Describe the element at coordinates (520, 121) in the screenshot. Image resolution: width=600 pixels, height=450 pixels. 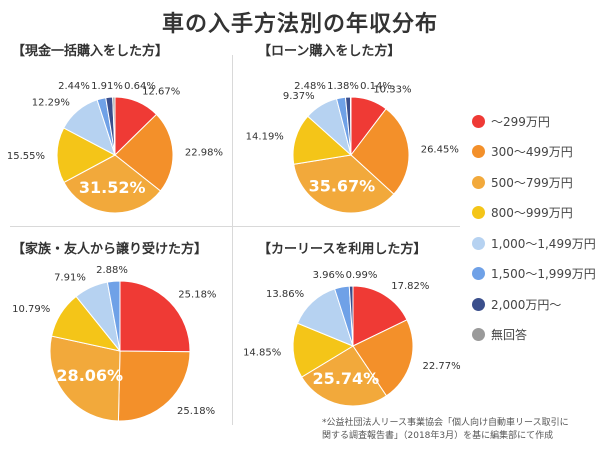
I see `legend-label: ～299万円` at that location.